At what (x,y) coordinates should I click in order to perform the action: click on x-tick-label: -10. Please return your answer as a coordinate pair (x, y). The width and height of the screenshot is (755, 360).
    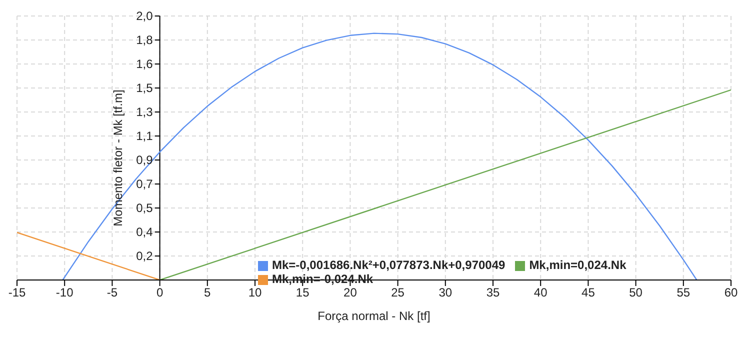
    Looking at the image, I should click on (65, 293).